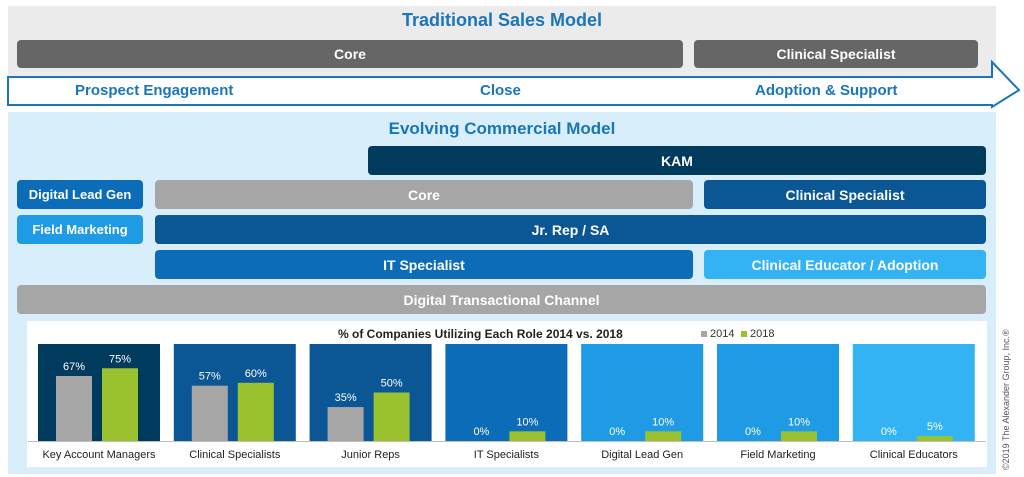  I want to click on sales-process-arrow-icon, so click(514, 84).